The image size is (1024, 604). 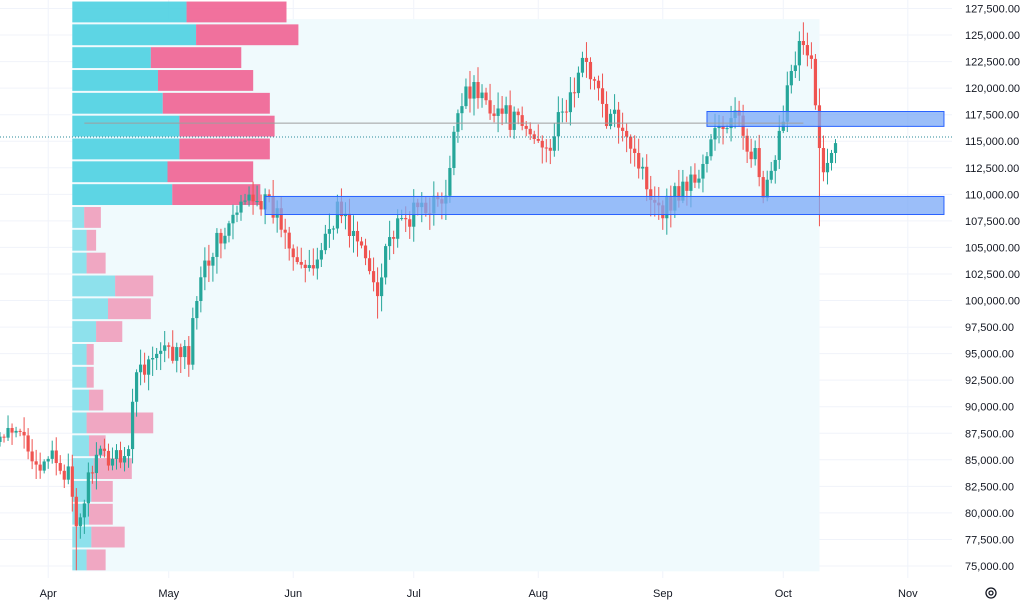 What do you see at coordinates (293, 594) in the screenshot?
I see `x-tick-label: Jun` at bounding box center [293, 594].